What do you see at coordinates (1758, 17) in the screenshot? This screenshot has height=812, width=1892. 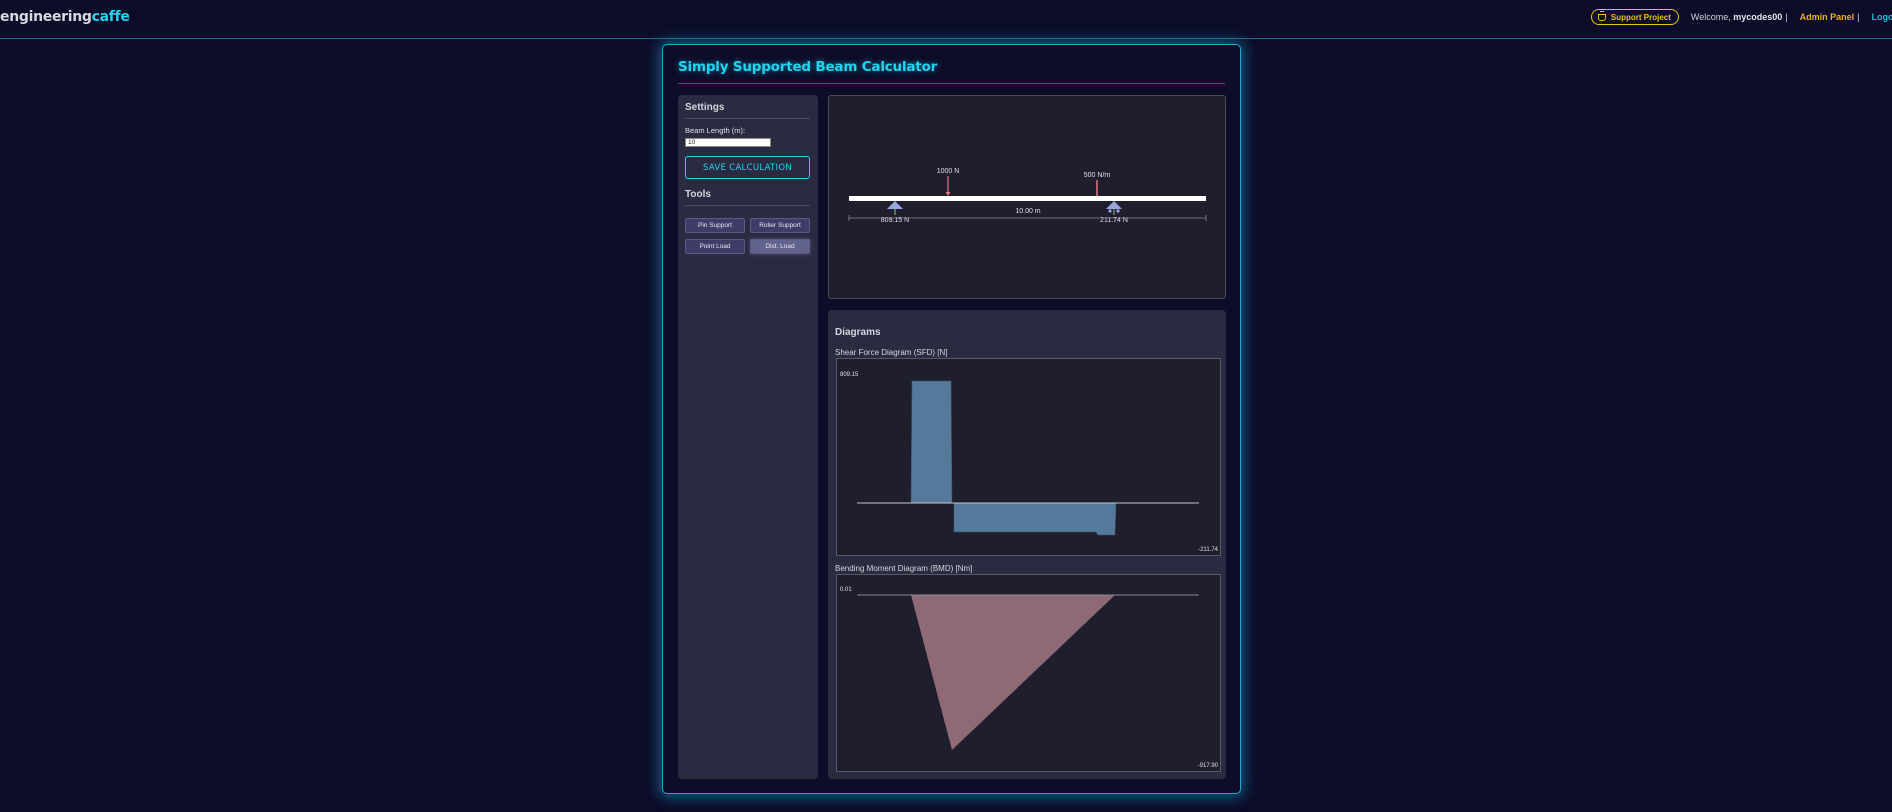 I see `username: mycodes00` at bounding box center [1758, 17].